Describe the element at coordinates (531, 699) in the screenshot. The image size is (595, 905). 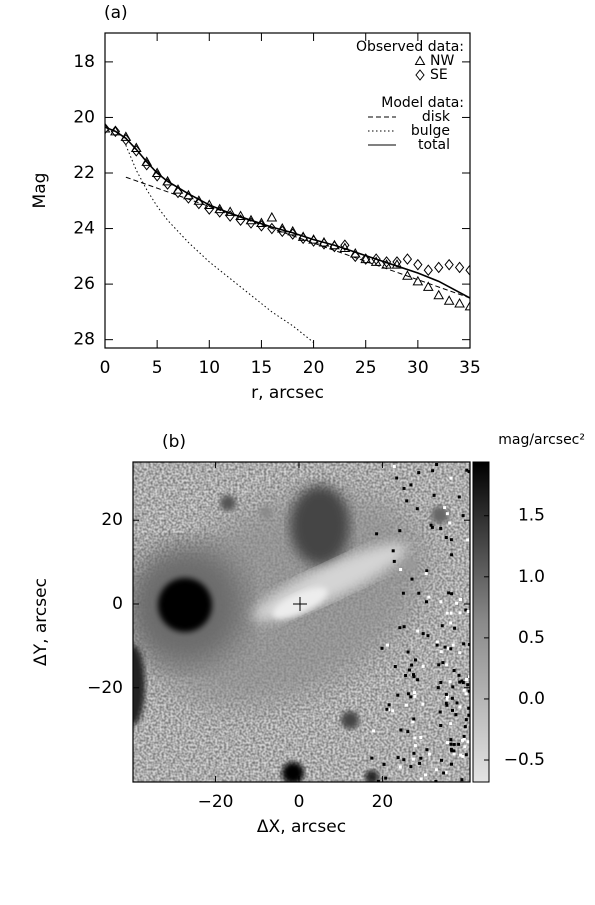
I see `colorbar-tick-label: 0.0` at that location.